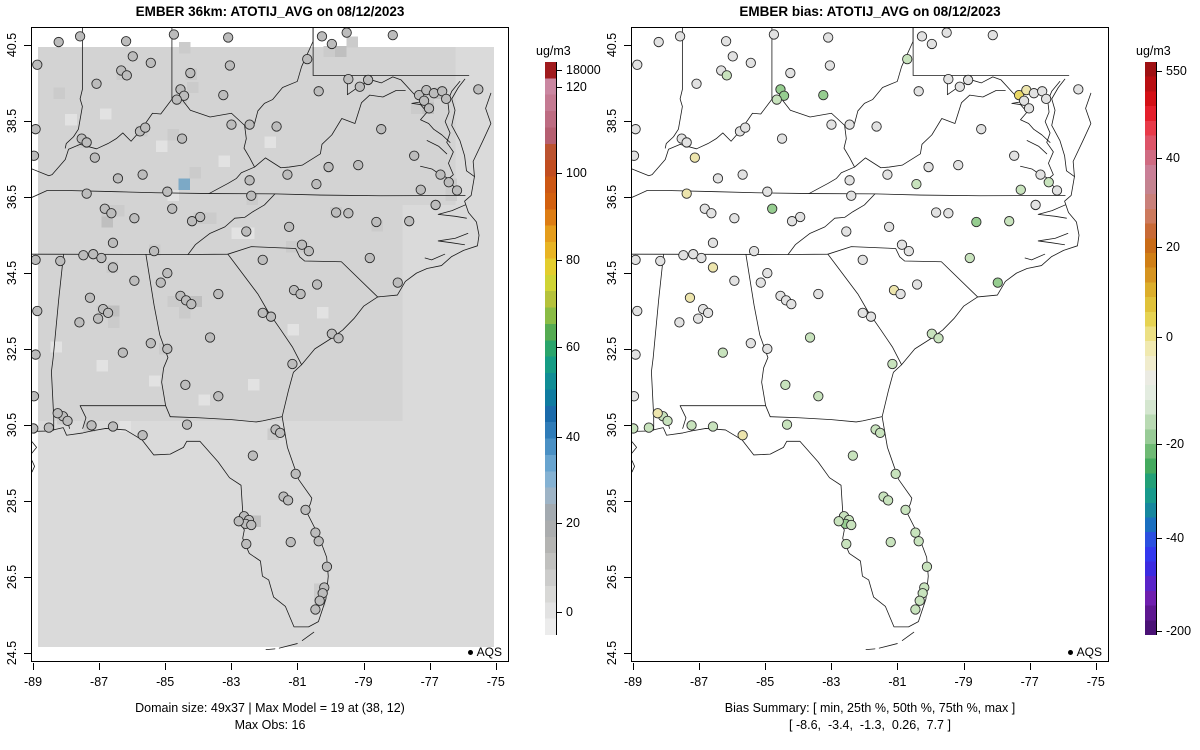 The width and height of the screenshot is (1200, 750). What do you see at coordinates (550, 348) in the screenshot?
I see `model-colorbar` at bounding box center [550, 348].